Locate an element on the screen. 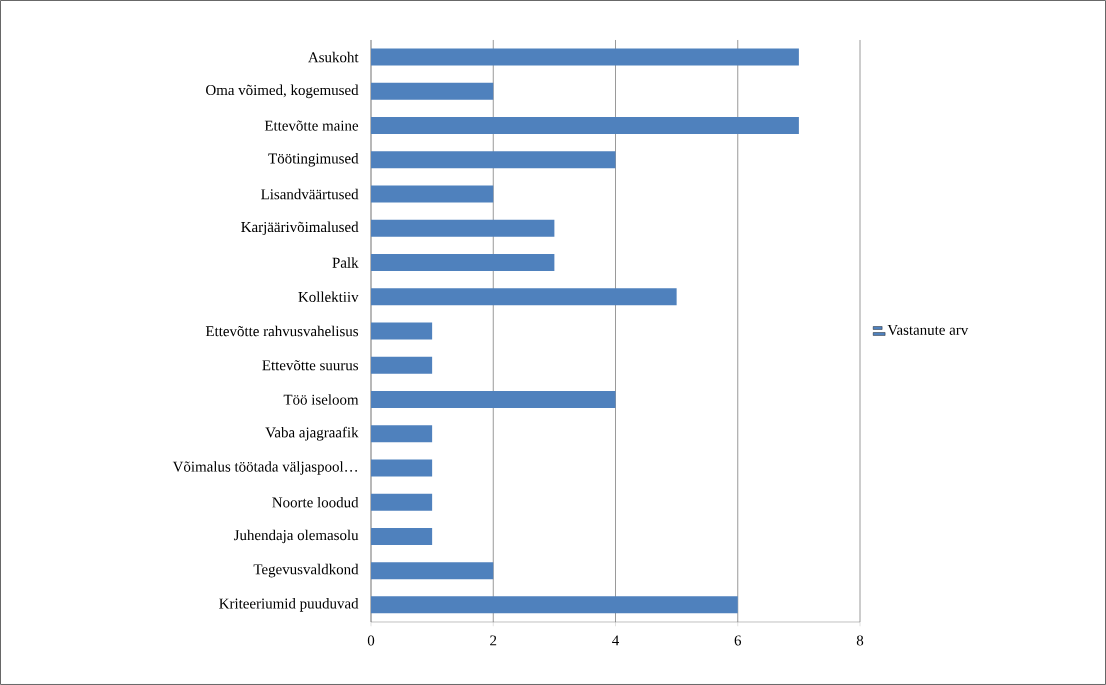 The width and height of the screenshot is (1106, 685). y-tick-label: Kollektiiv is located at coordinates (328, 297).